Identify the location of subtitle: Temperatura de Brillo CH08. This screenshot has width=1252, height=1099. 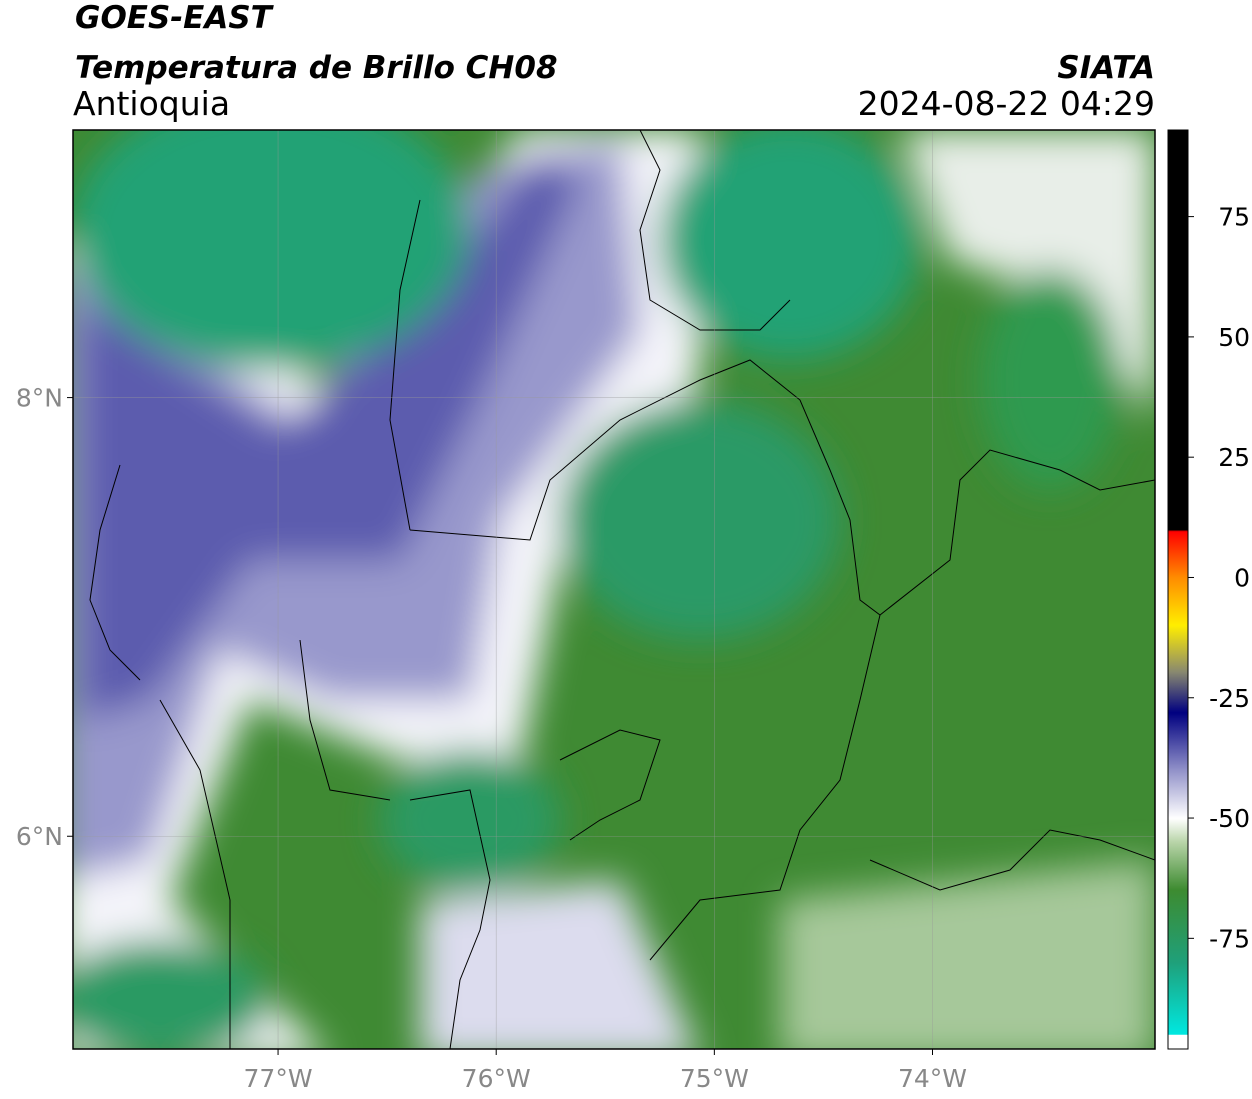
(316, 68).